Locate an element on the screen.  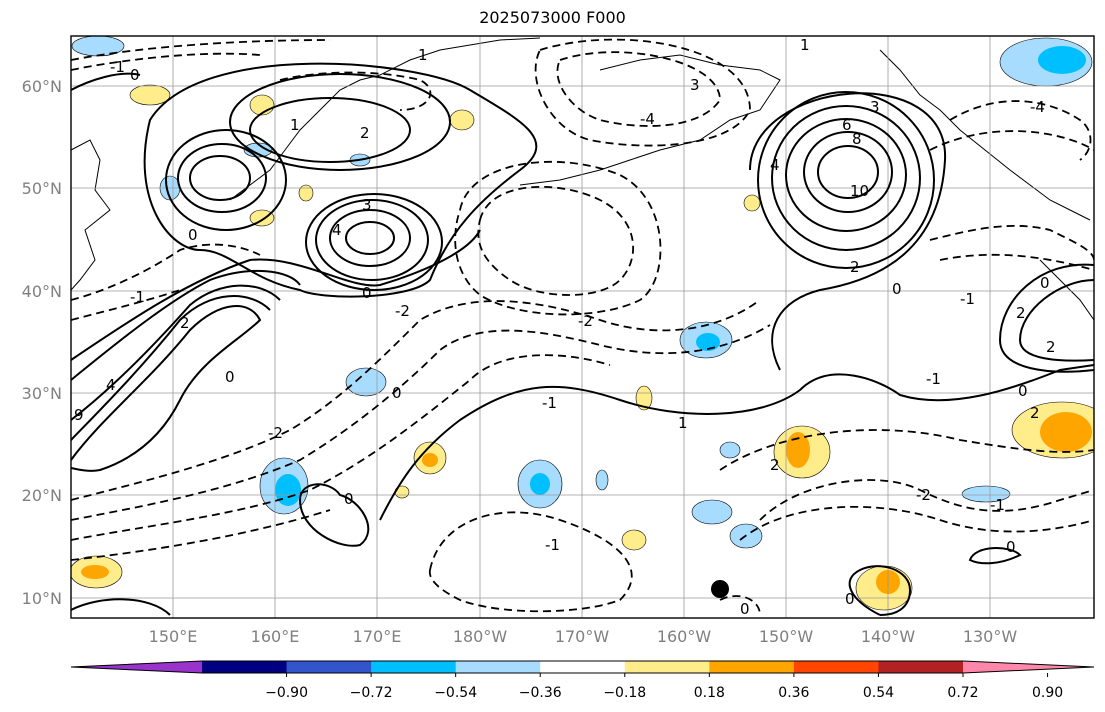
contour-label: 10 is located at coordinates (859, 191).